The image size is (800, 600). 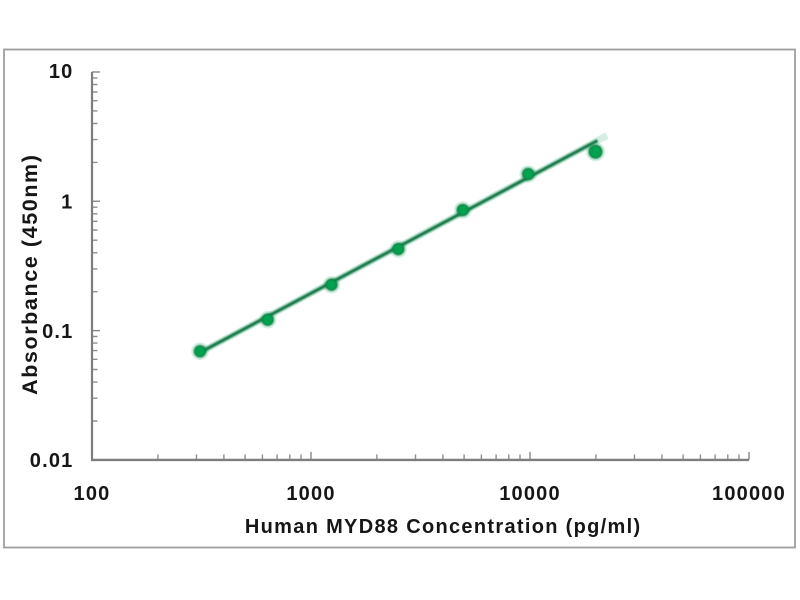 What do you see at coordinates (30, 273) in the screenshot?
I see `svg-text: Absorbance (450nm)` at bounding box center [30, 273].